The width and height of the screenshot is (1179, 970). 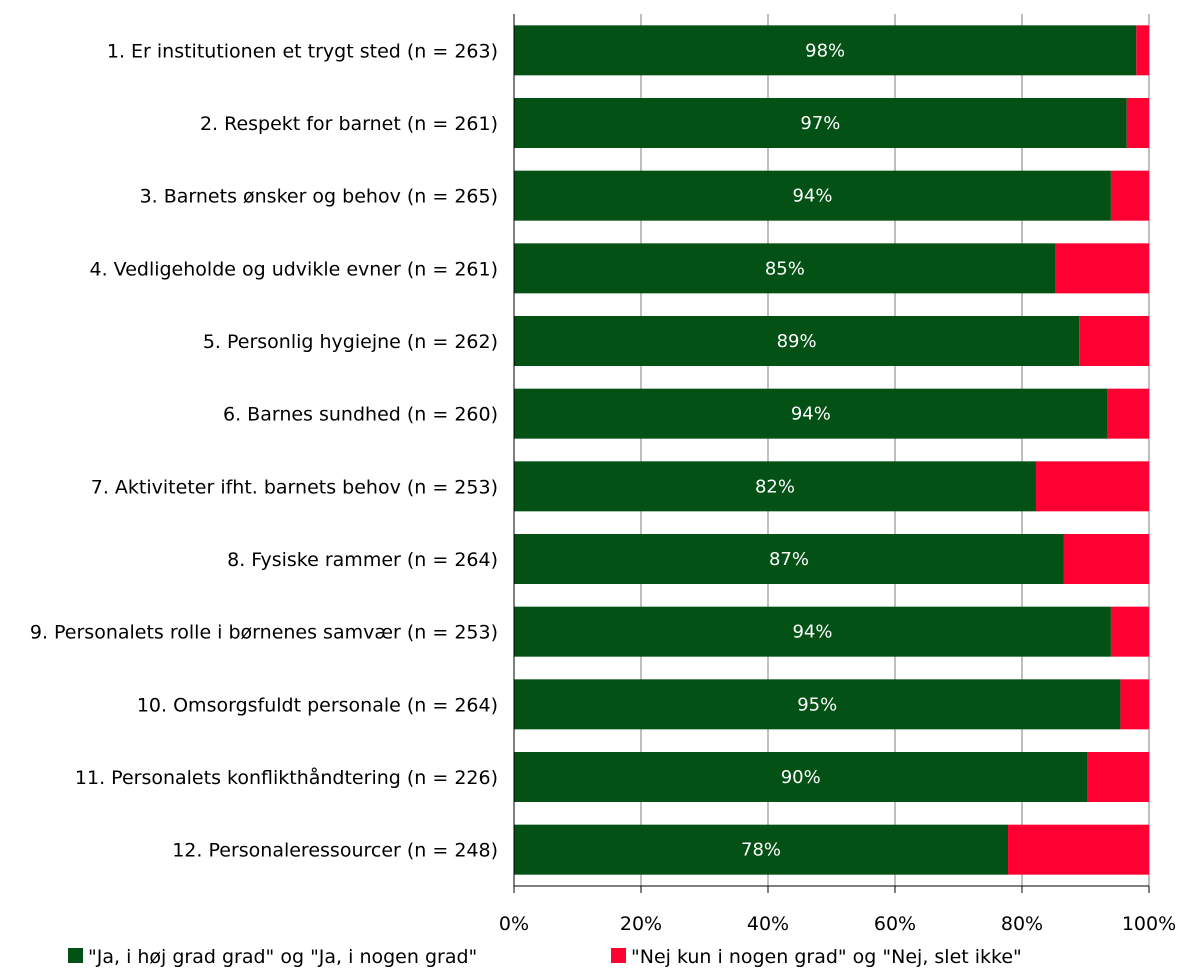 I want to click on category-label: 6. Barnes sundhed (n = 260), so click(x=360, y=415).